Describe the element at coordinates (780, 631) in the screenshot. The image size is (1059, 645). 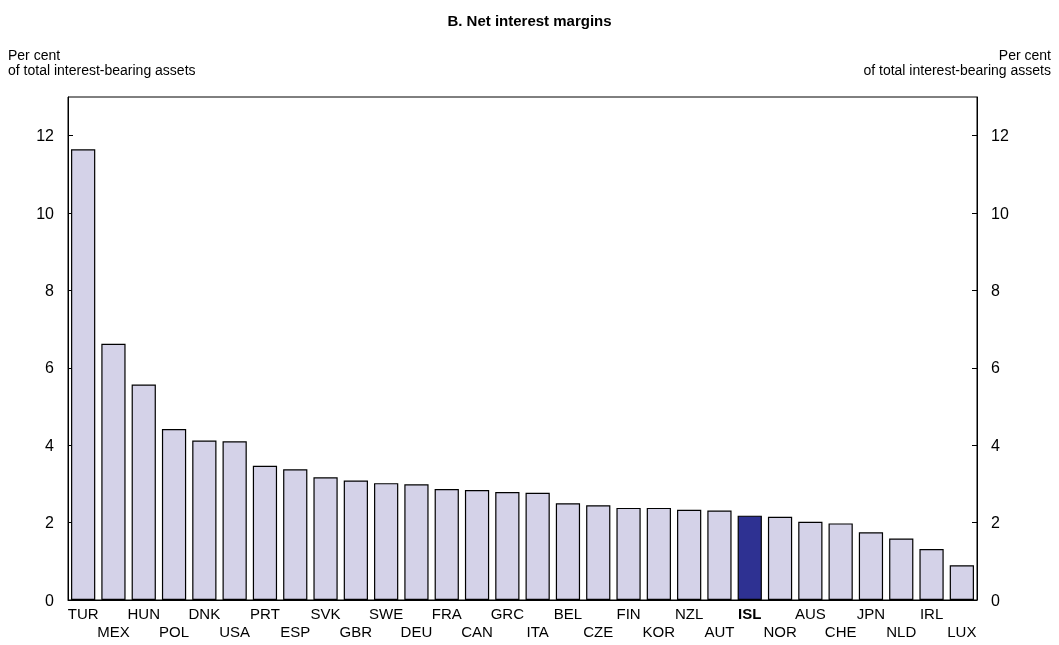
I see `x-tick-label: NOR` at that location.